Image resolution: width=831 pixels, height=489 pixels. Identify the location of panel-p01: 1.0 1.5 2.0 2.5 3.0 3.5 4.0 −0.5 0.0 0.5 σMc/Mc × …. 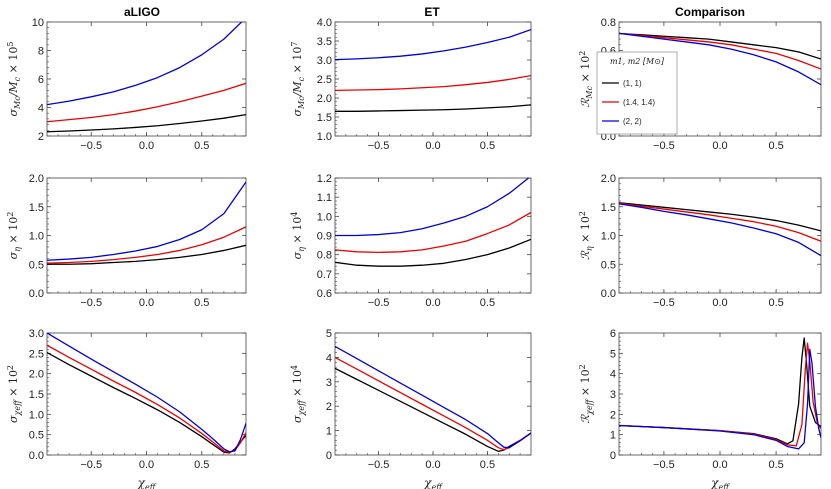
(411, 84).